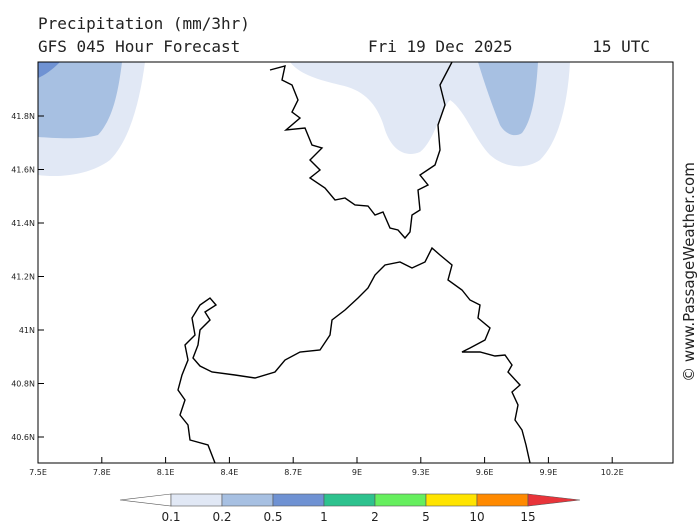 Image resolution: width=700 pixels, height=525 pixels. What do you see at coordinates (139, 46) in the screenshot?
I see `subtitle: GFS 045 Hour Forecast` at bounding box center [139, 46].